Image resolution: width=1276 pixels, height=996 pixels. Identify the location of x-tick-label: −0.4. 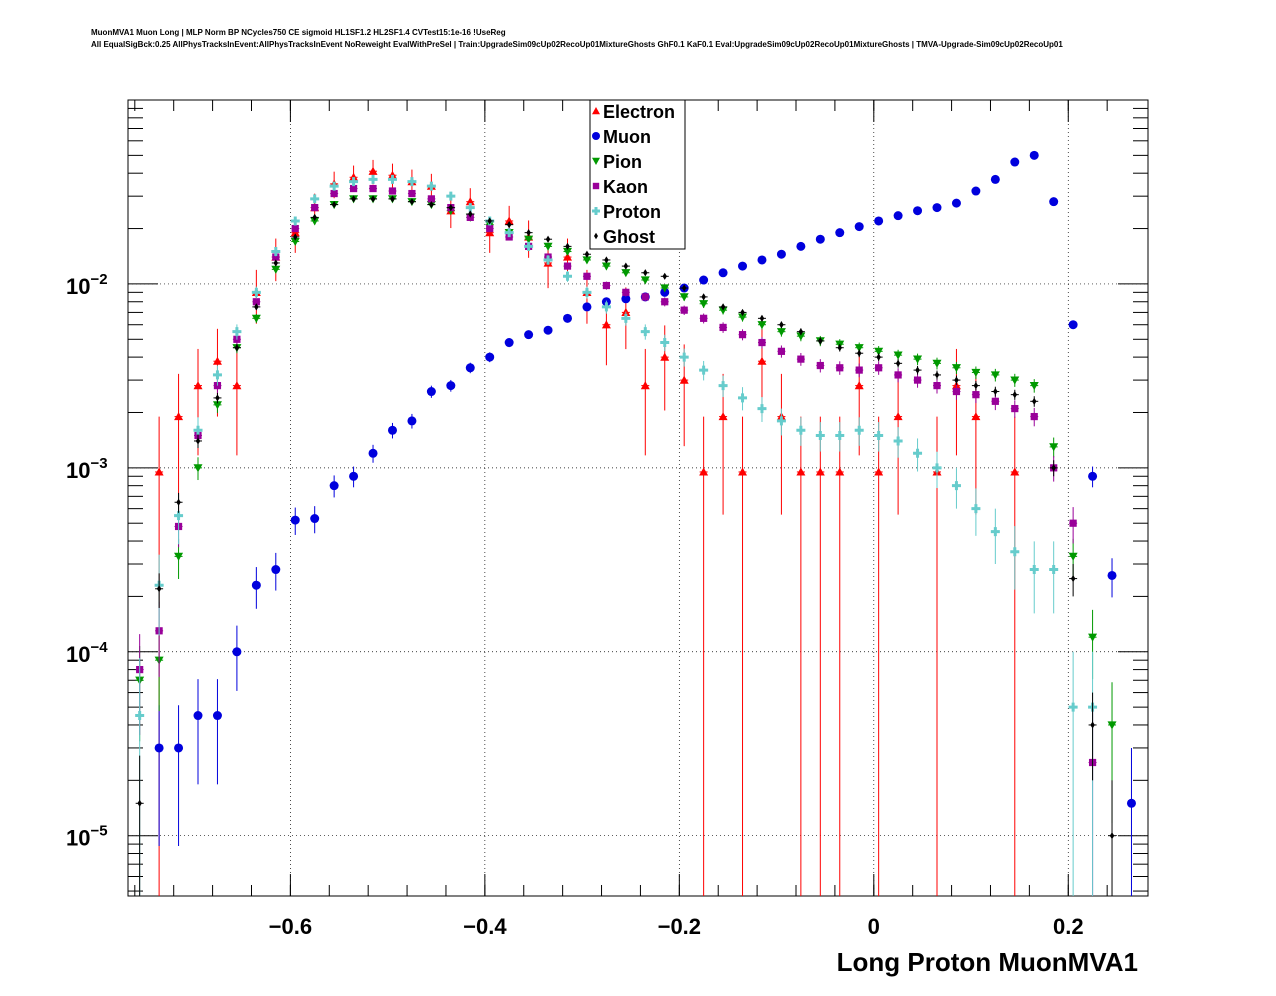
(485, 926).